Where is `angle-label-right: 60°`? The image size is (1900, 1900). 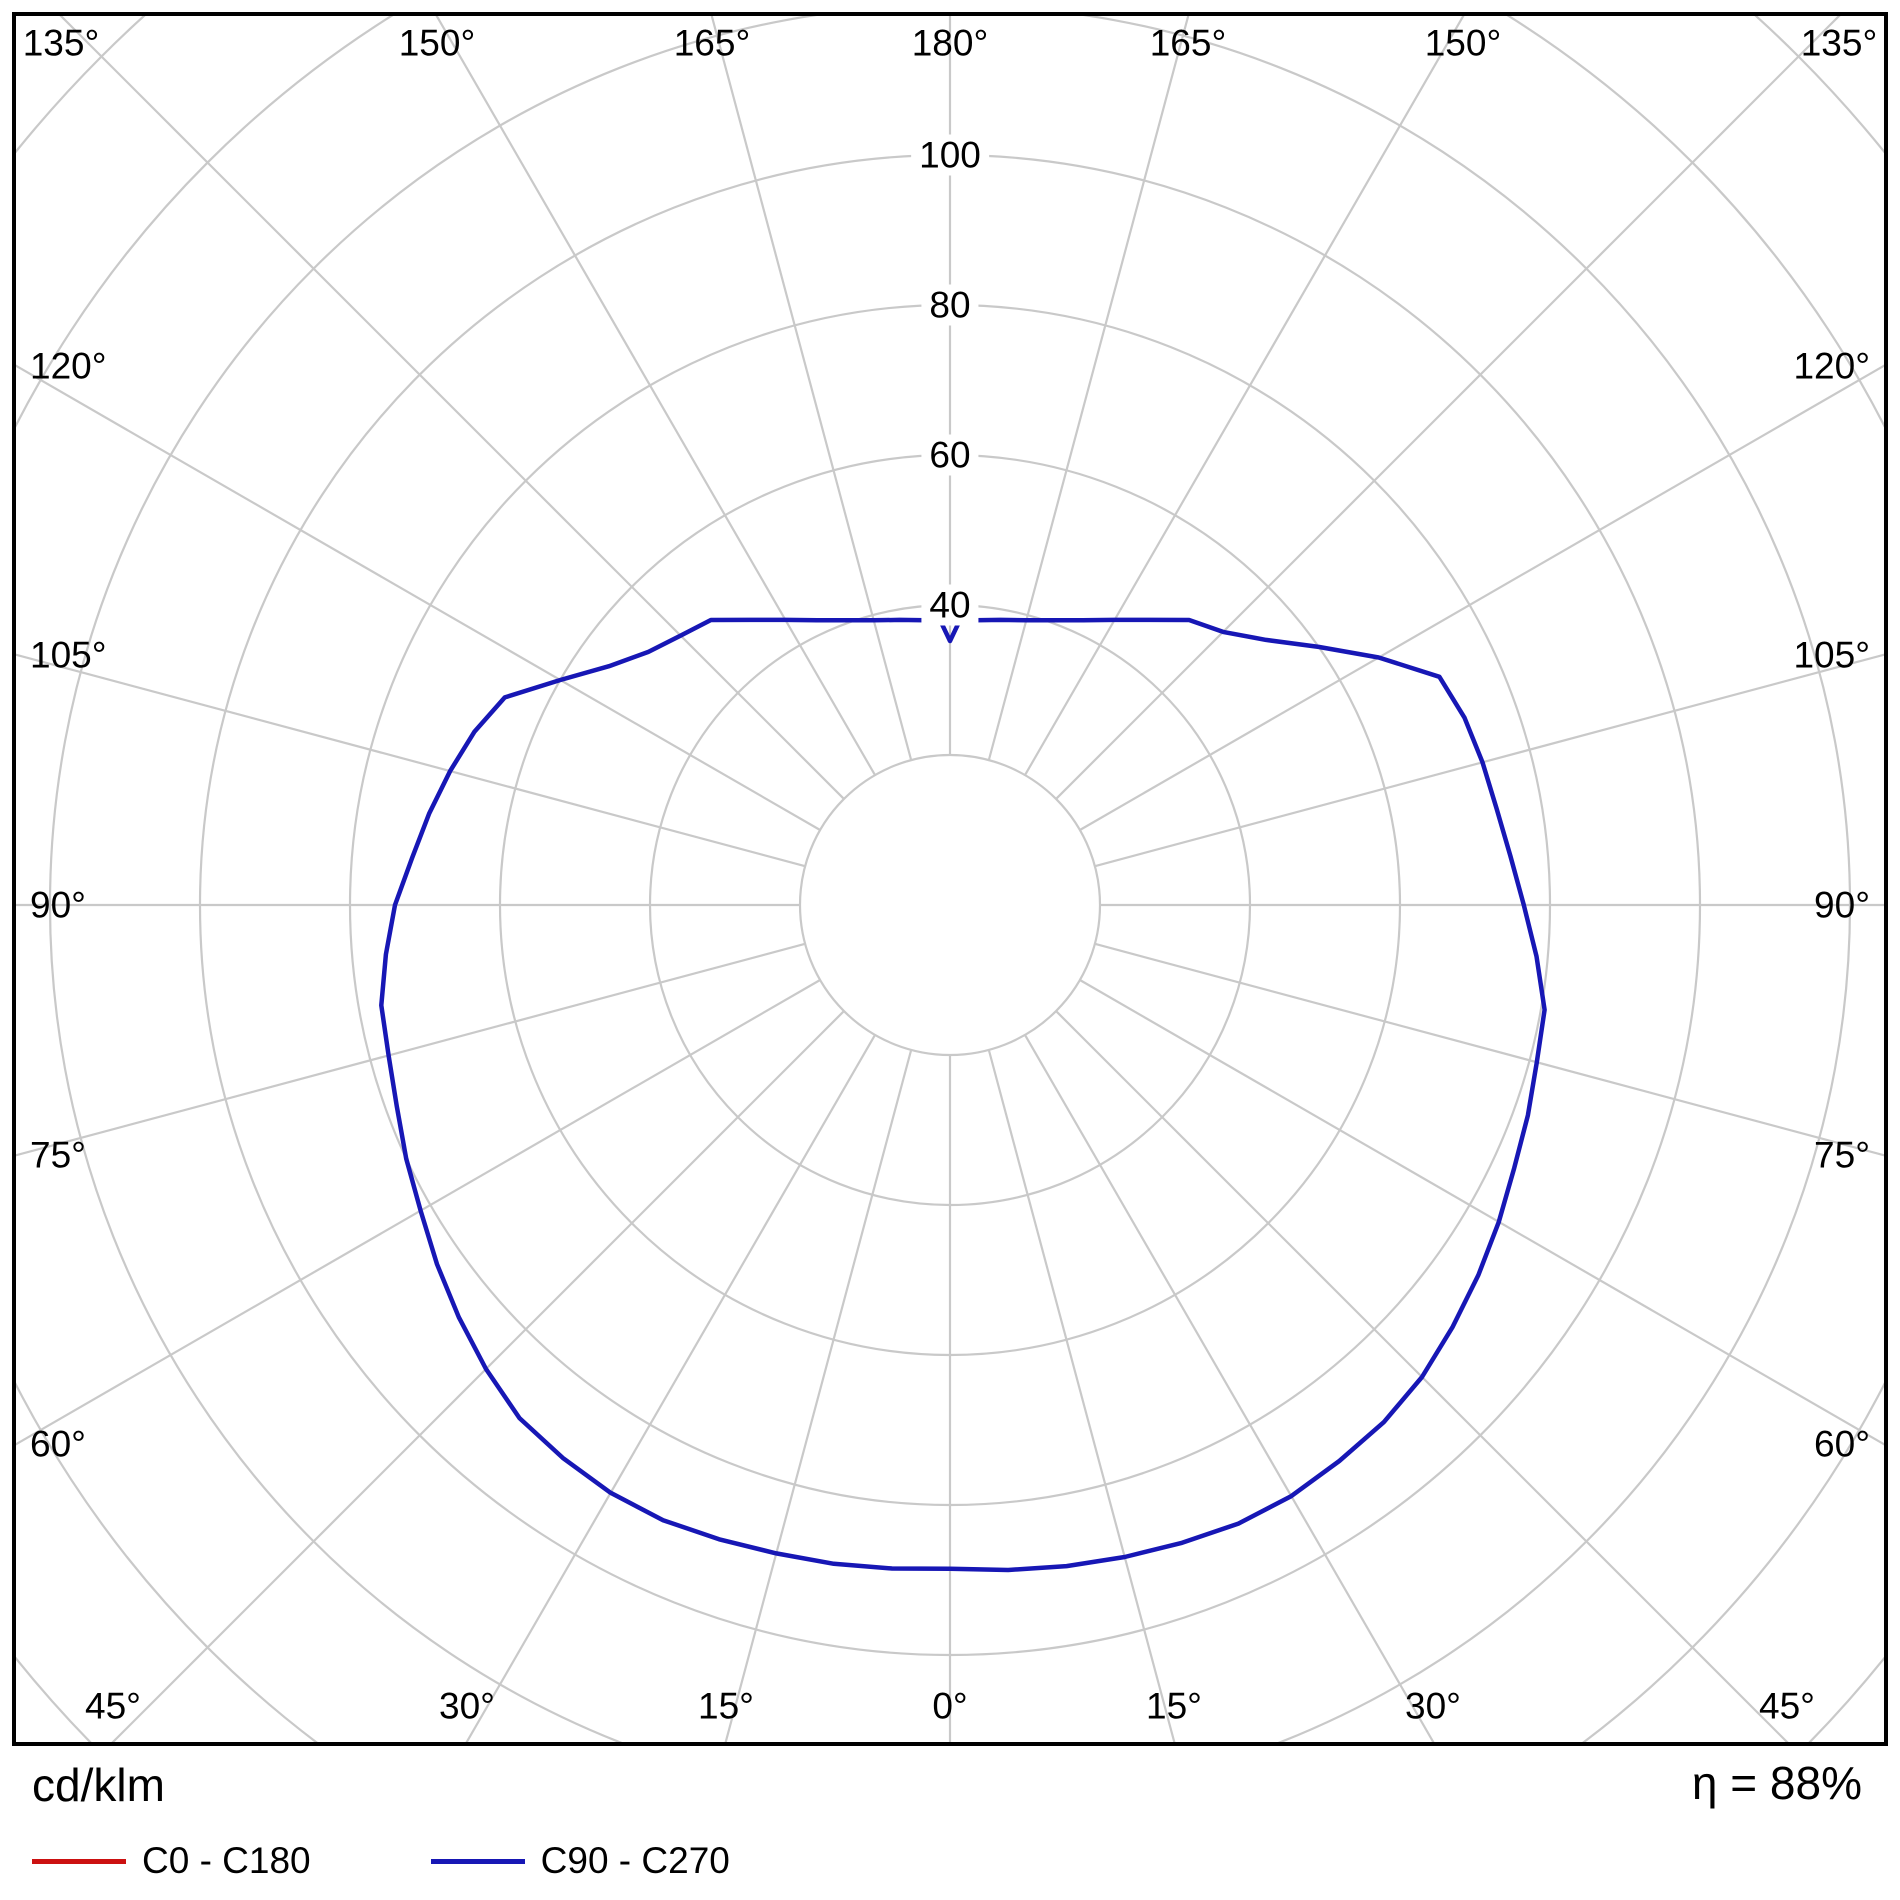 angle-label-right: 60° is located at coordinates (1842, 1444).